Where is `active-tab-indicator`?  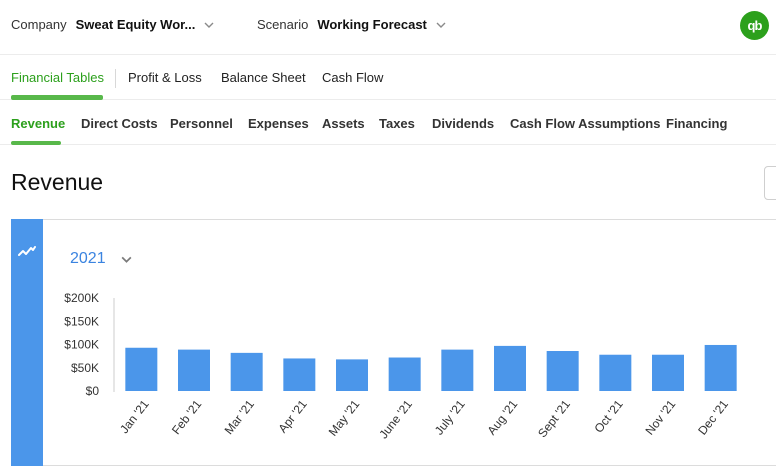
active-tab-indicator is located at coordinates (57, 97).